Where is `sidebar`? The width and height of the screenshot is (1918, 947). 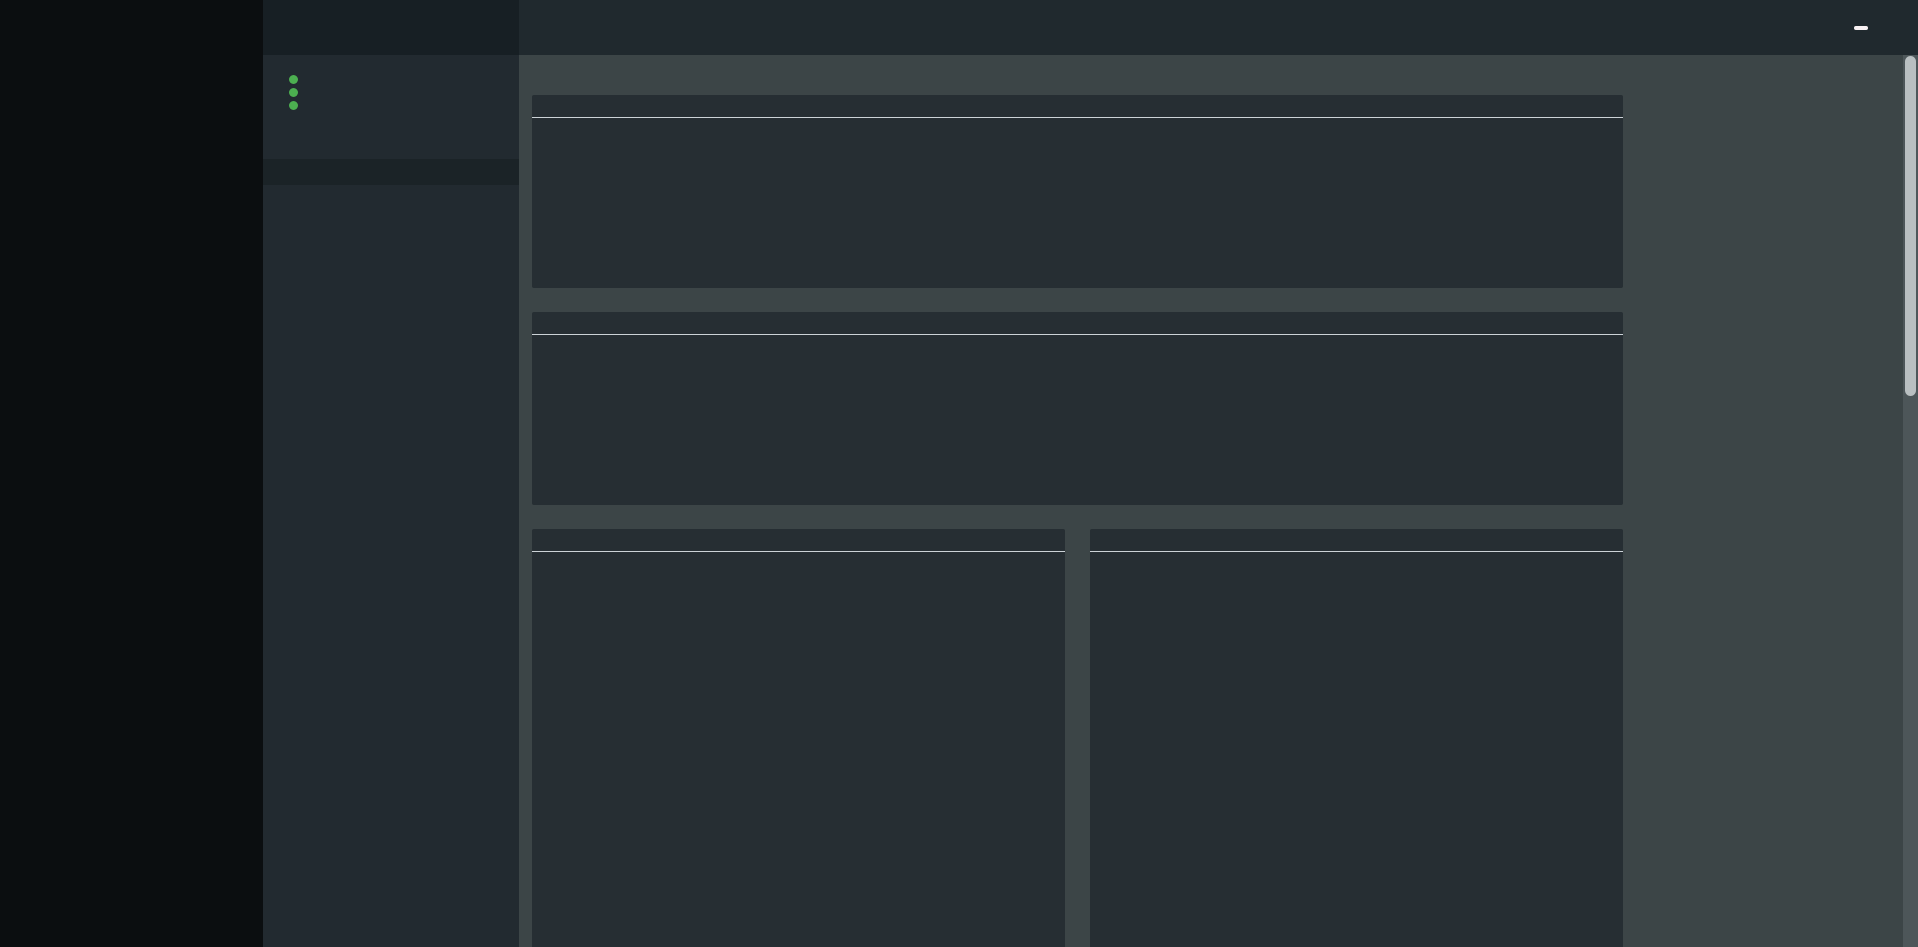 sidebar is located at coordinates (391, 501).